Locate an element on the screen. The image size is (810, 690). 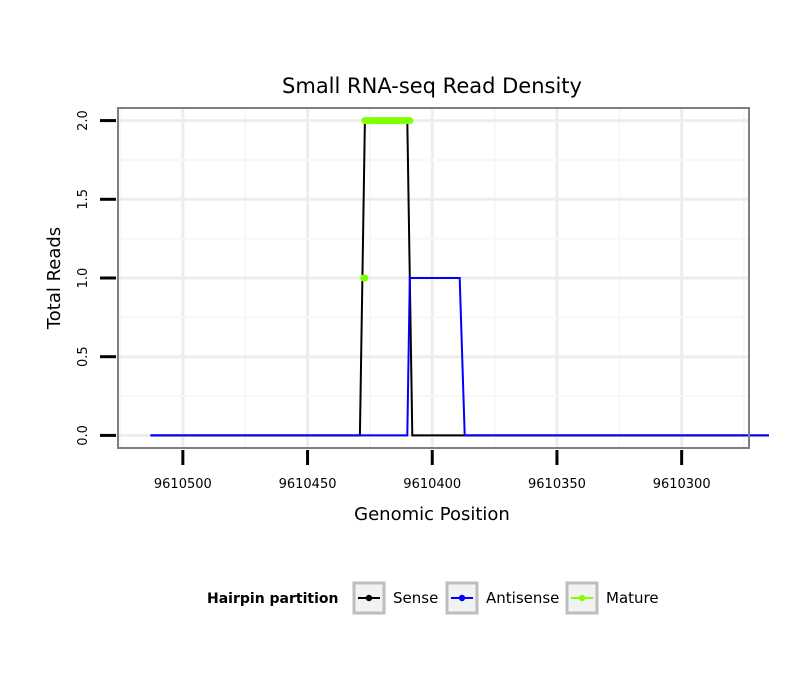
y-tick-label: 2.0 is located at coordinates (83, 120).